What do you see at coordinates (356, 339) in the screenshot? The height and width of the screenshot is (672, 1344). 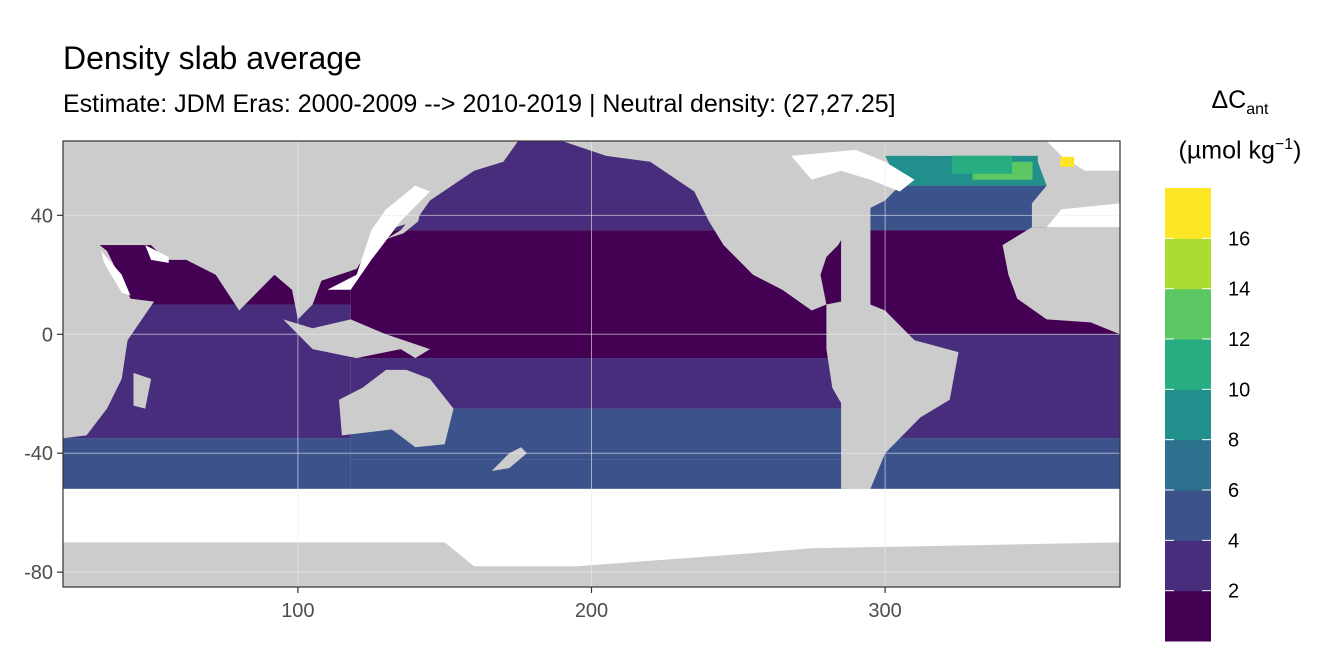 I see `island-indonesia` at bounding box center [356, 339].